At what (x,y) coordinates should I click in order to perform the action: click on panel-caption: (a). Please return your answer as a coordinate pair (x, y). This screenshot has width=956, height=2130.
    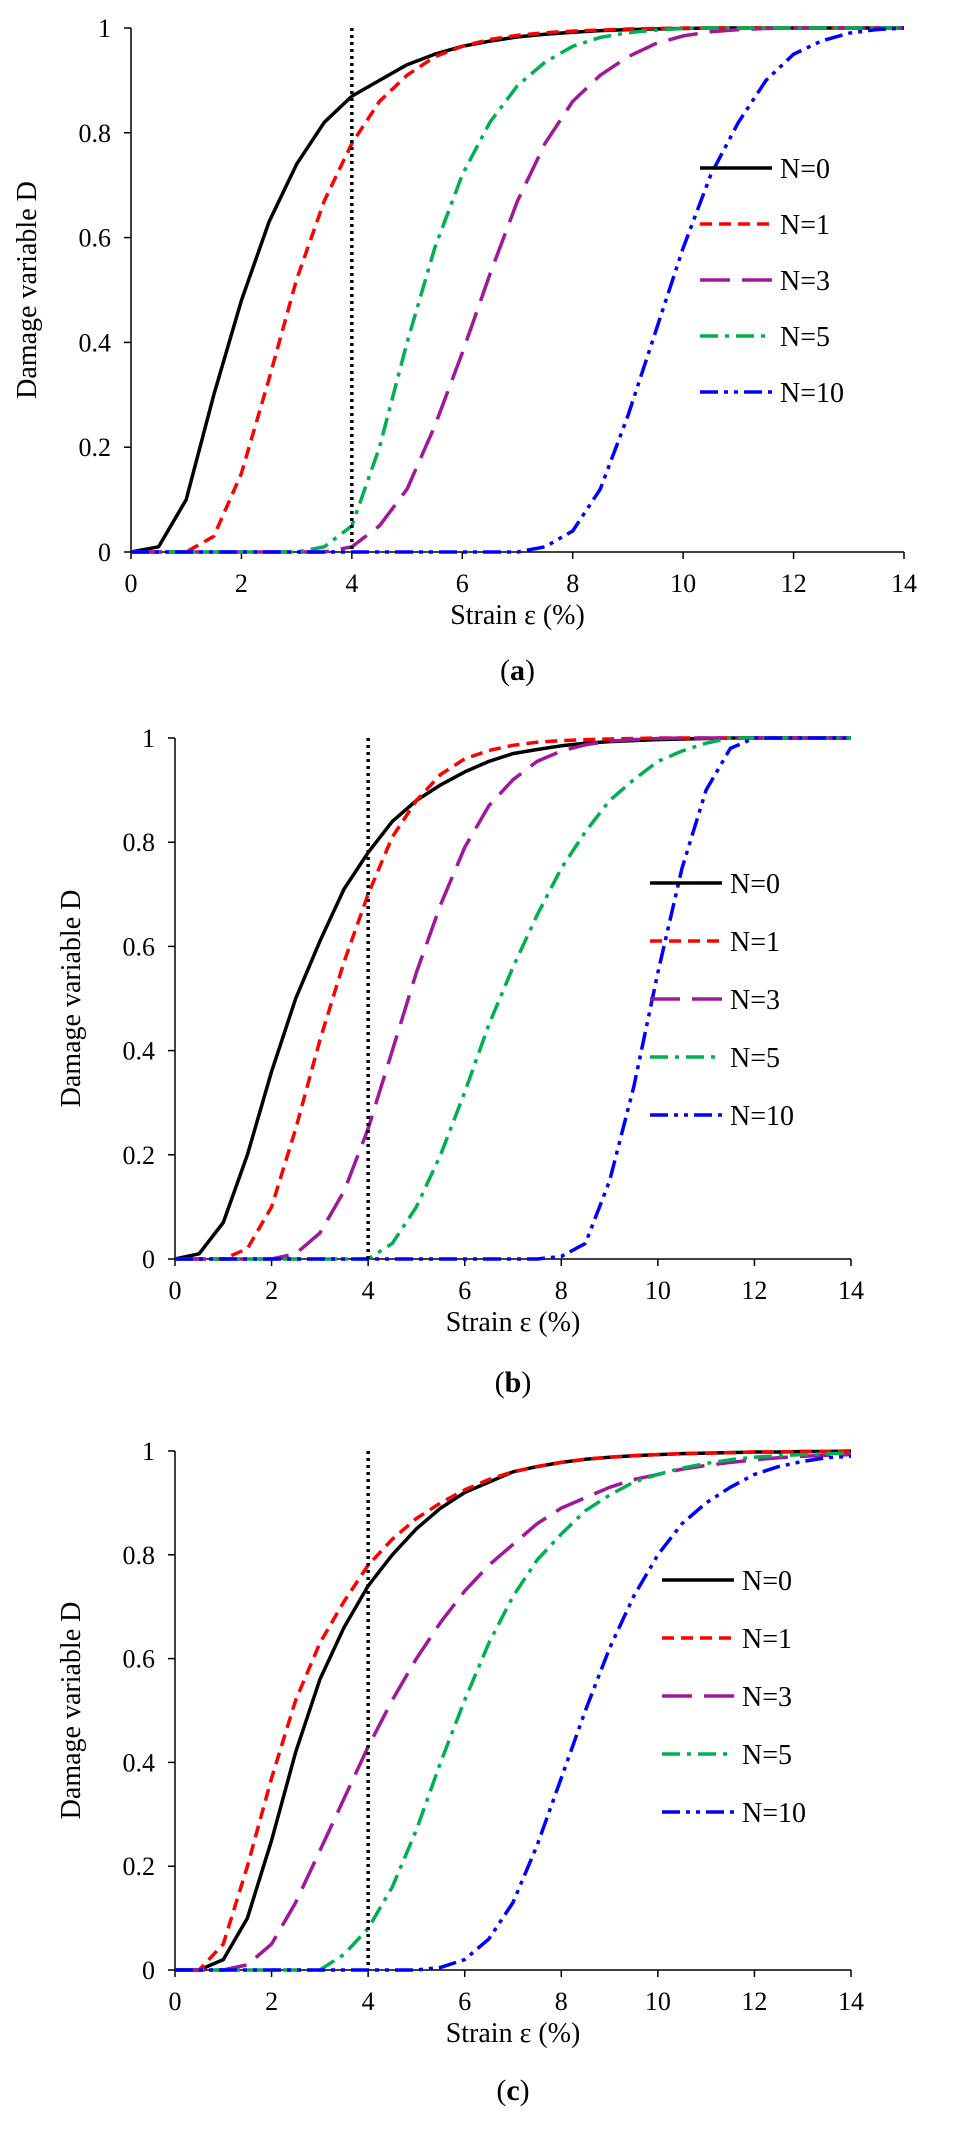
    Looking at the image, I should click on (517, 670).